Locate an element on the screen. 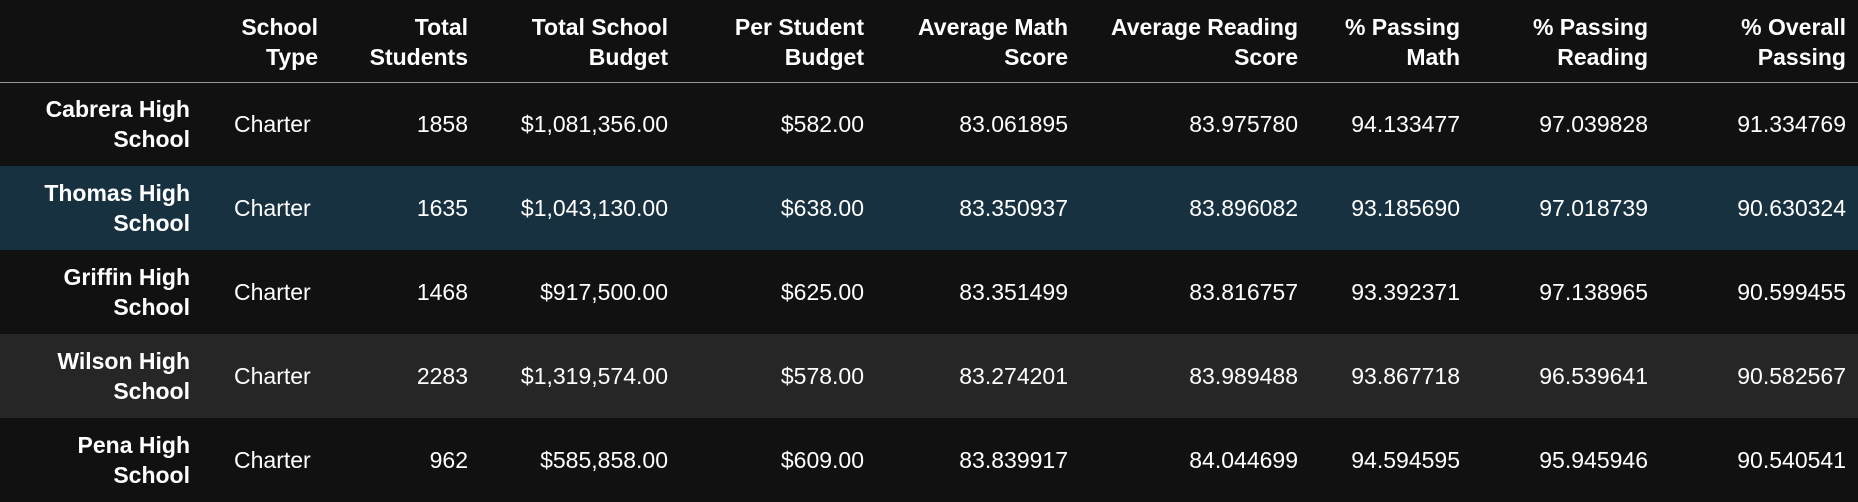  cell-percent-passing-math: 94.133477 is located at coordinates (1405, 124).